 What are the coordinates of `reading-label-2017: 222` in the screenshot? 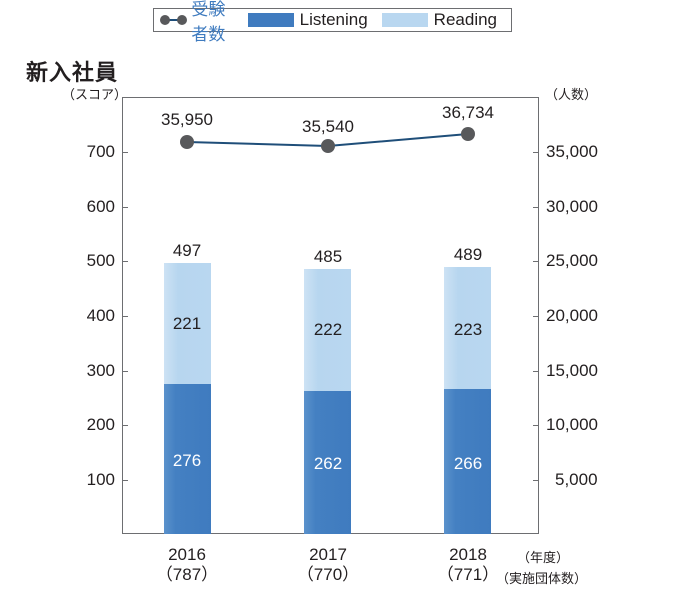 It's located at (328, 329).